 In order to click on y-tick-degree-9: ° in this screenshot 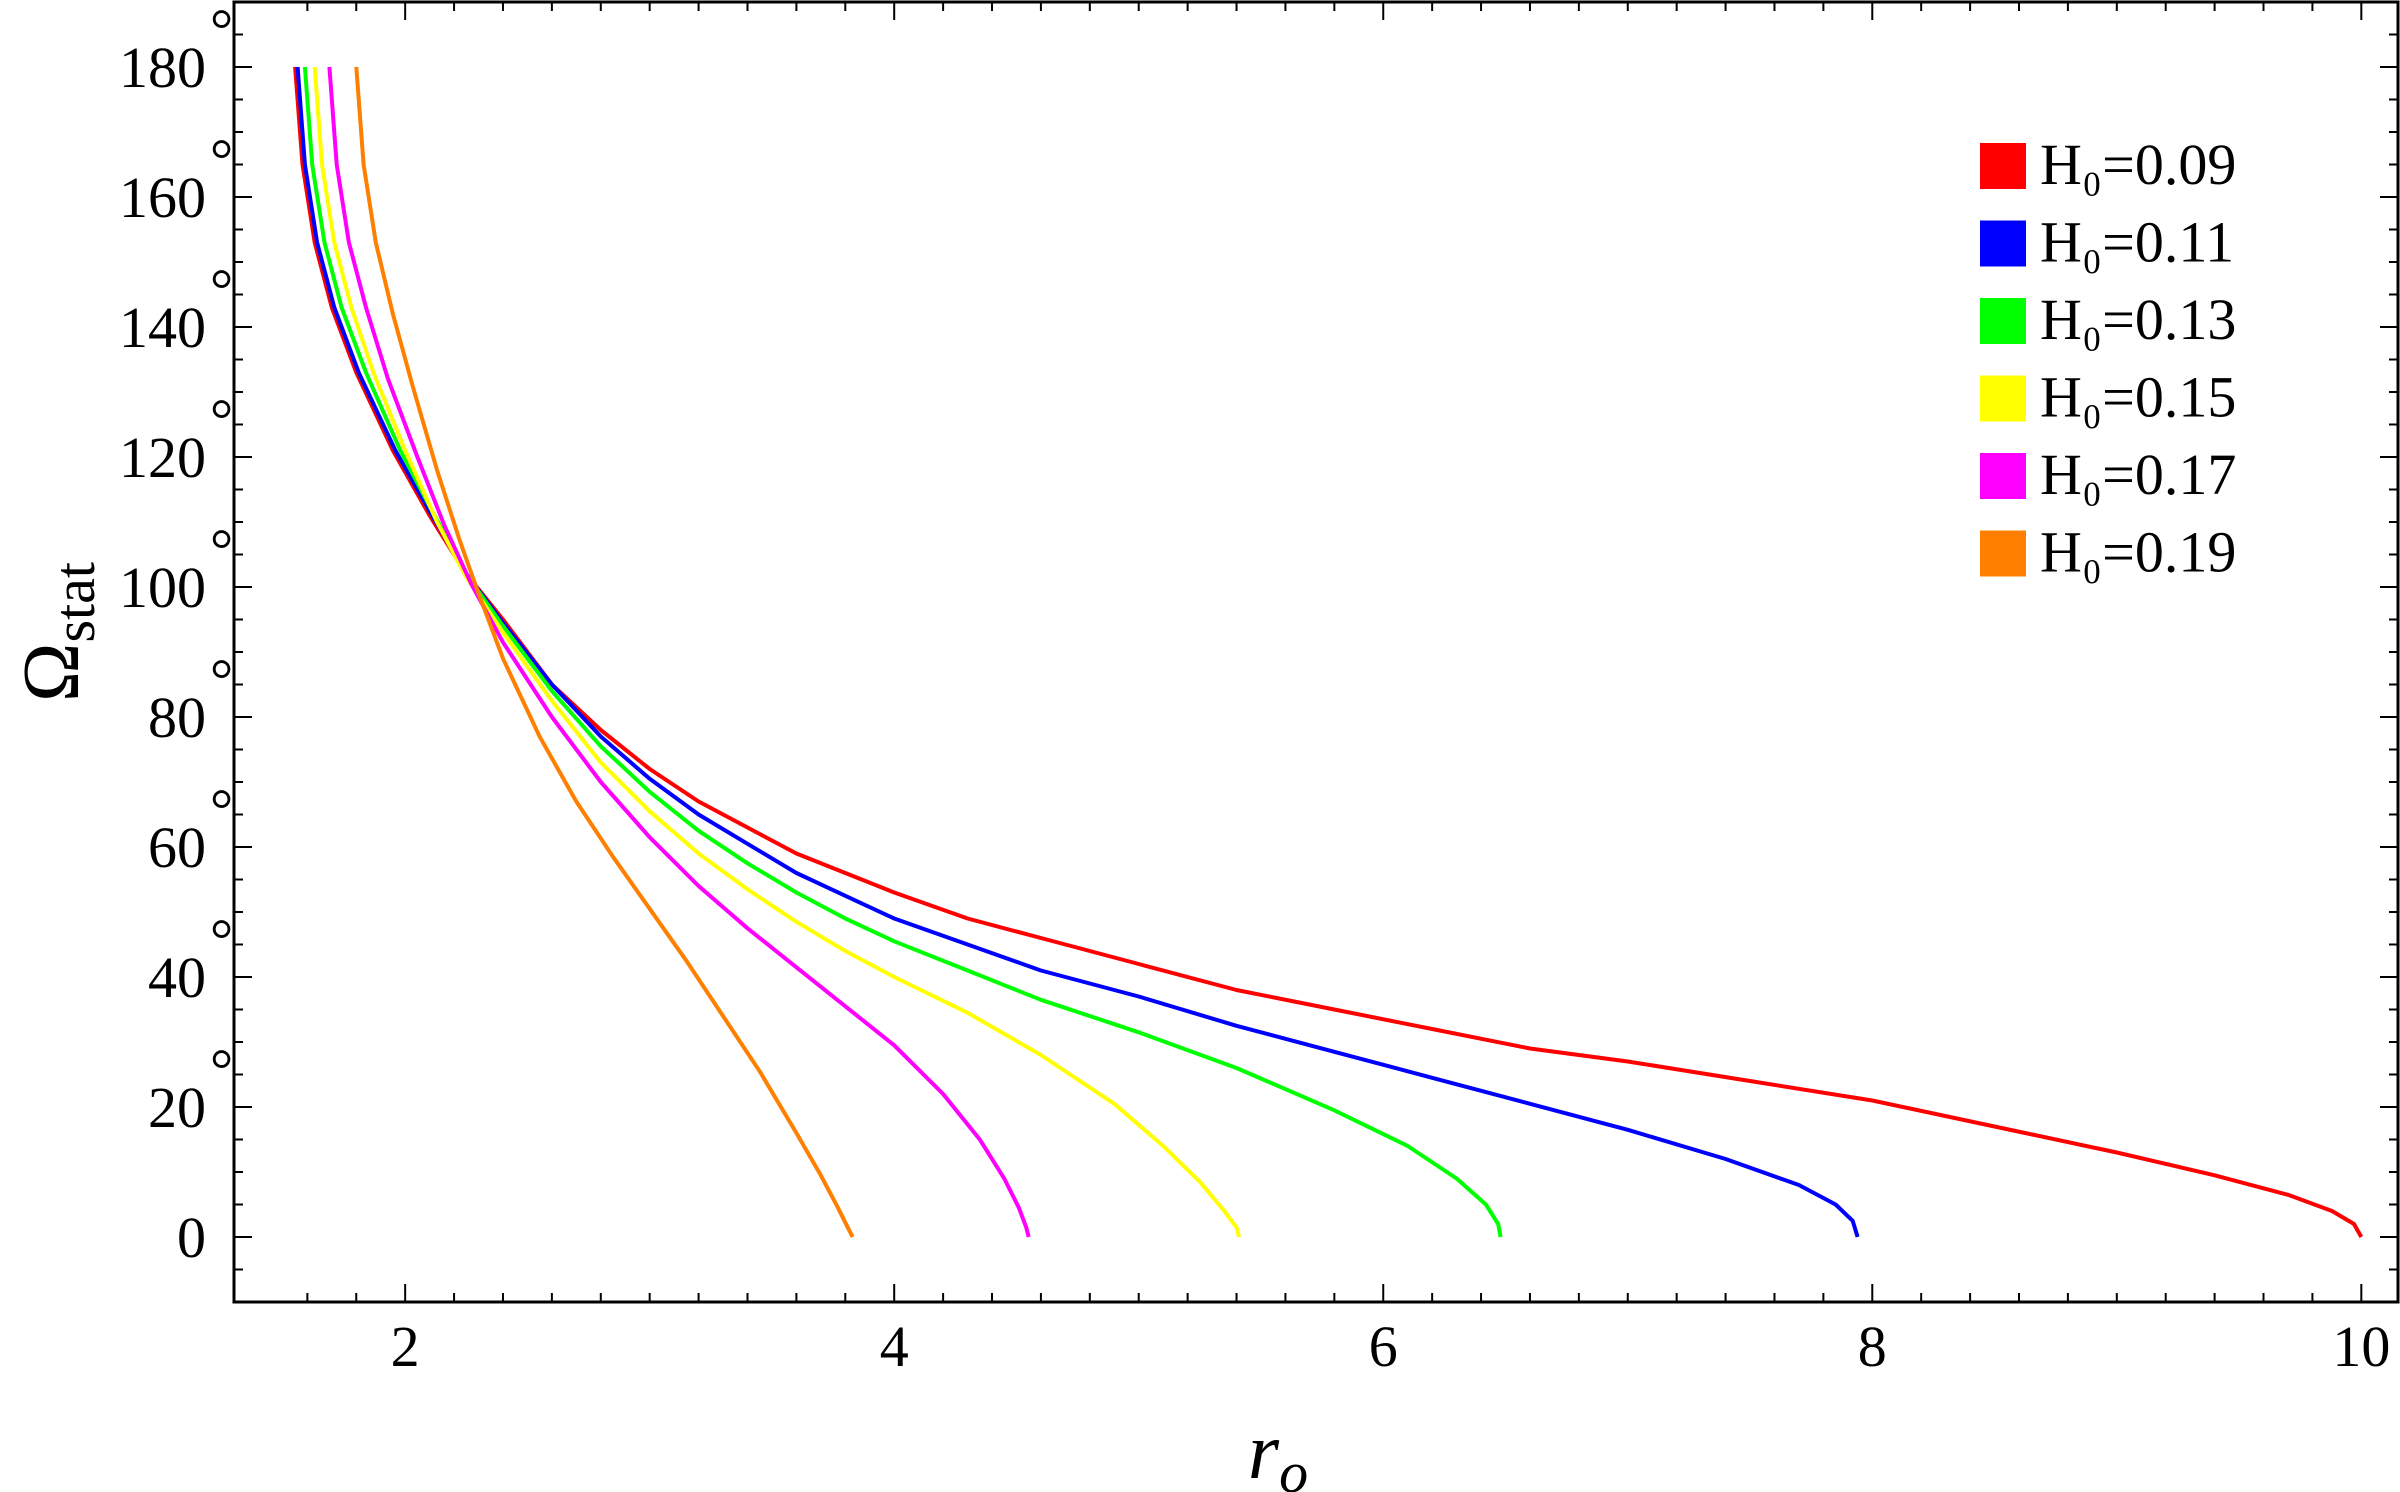, I will do `click(221, 31)`.